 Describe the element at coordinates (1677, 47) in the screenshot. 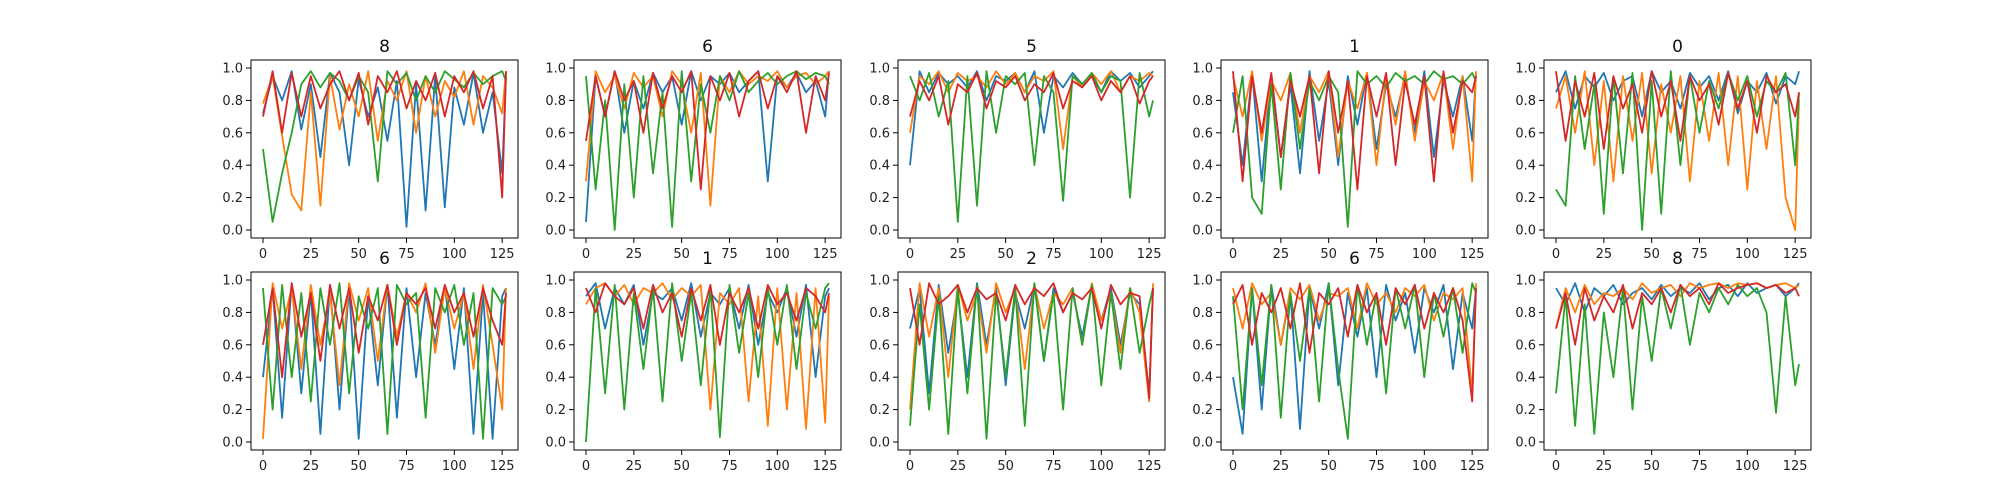

I see `subplot-title: 0` at that location.